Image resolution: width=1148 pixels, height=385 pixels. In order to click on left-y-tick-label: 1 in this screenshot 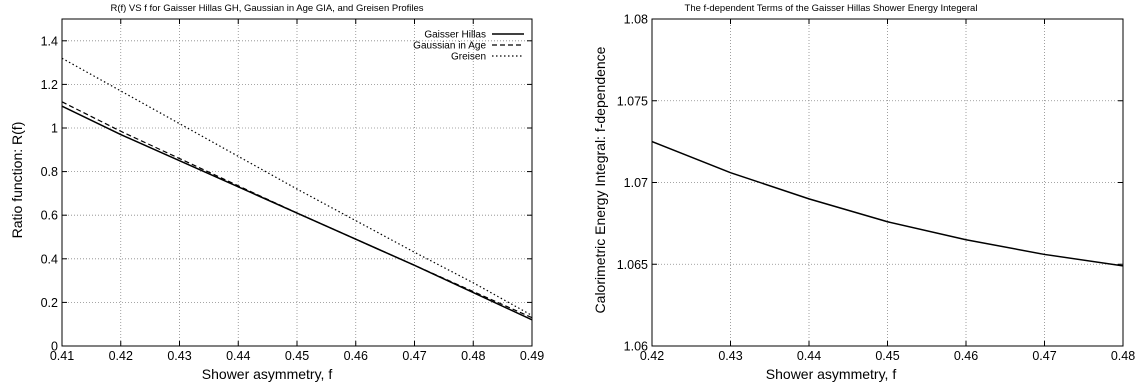, I will do `click(54, 129)`.